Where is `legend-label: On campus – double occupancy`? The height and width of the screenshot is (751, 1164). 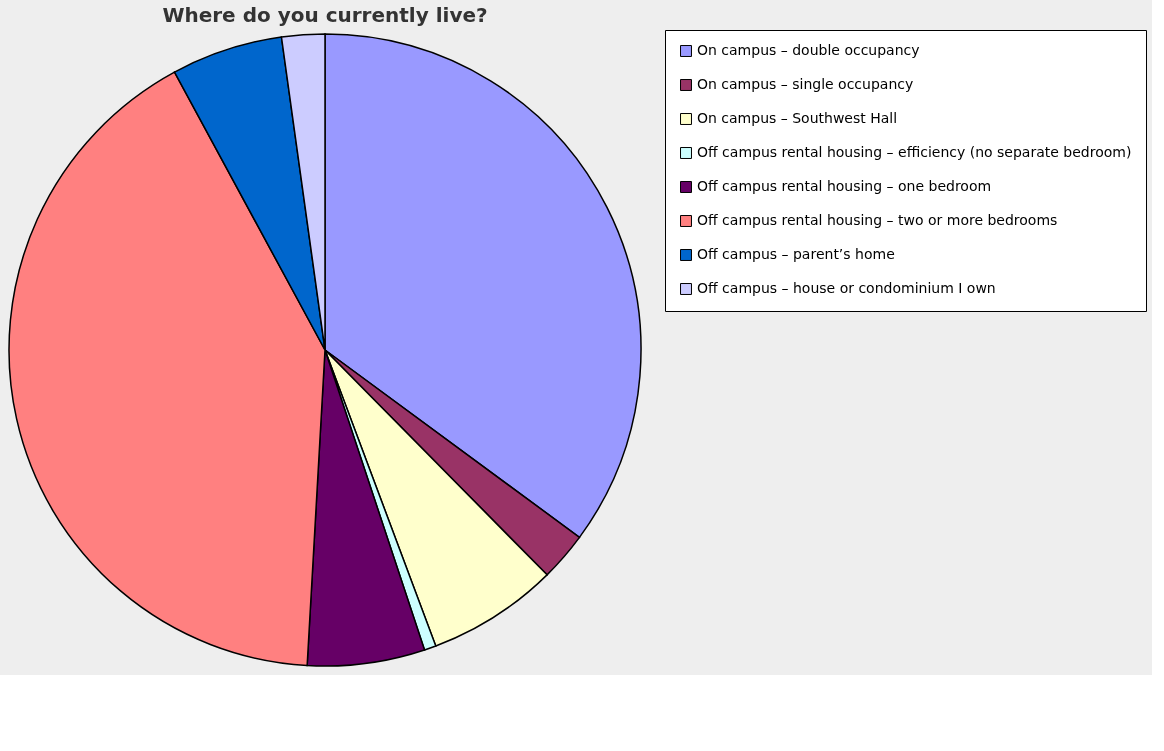
legend-label: On campus – double occupancy is located at coordinates (808, 50).